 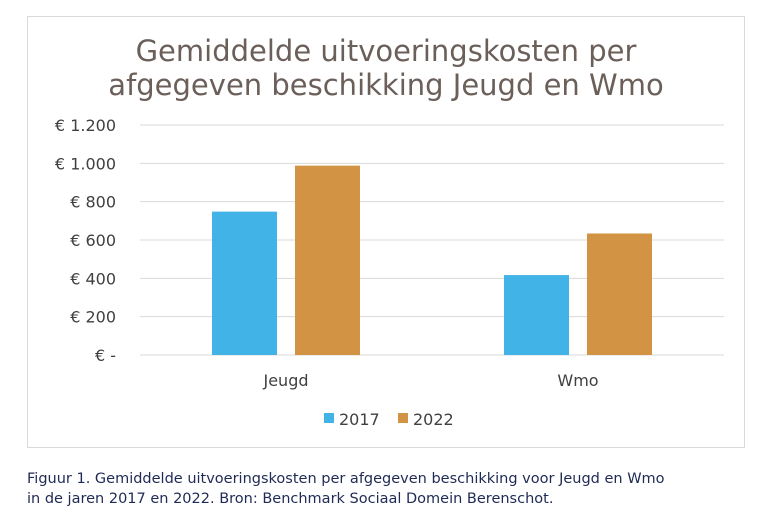 I want to click on y-axis-tick-labels: € - € 200 € 400 € 600 € 800 € 1.000 € 1.200, so click(x=85, y=240).